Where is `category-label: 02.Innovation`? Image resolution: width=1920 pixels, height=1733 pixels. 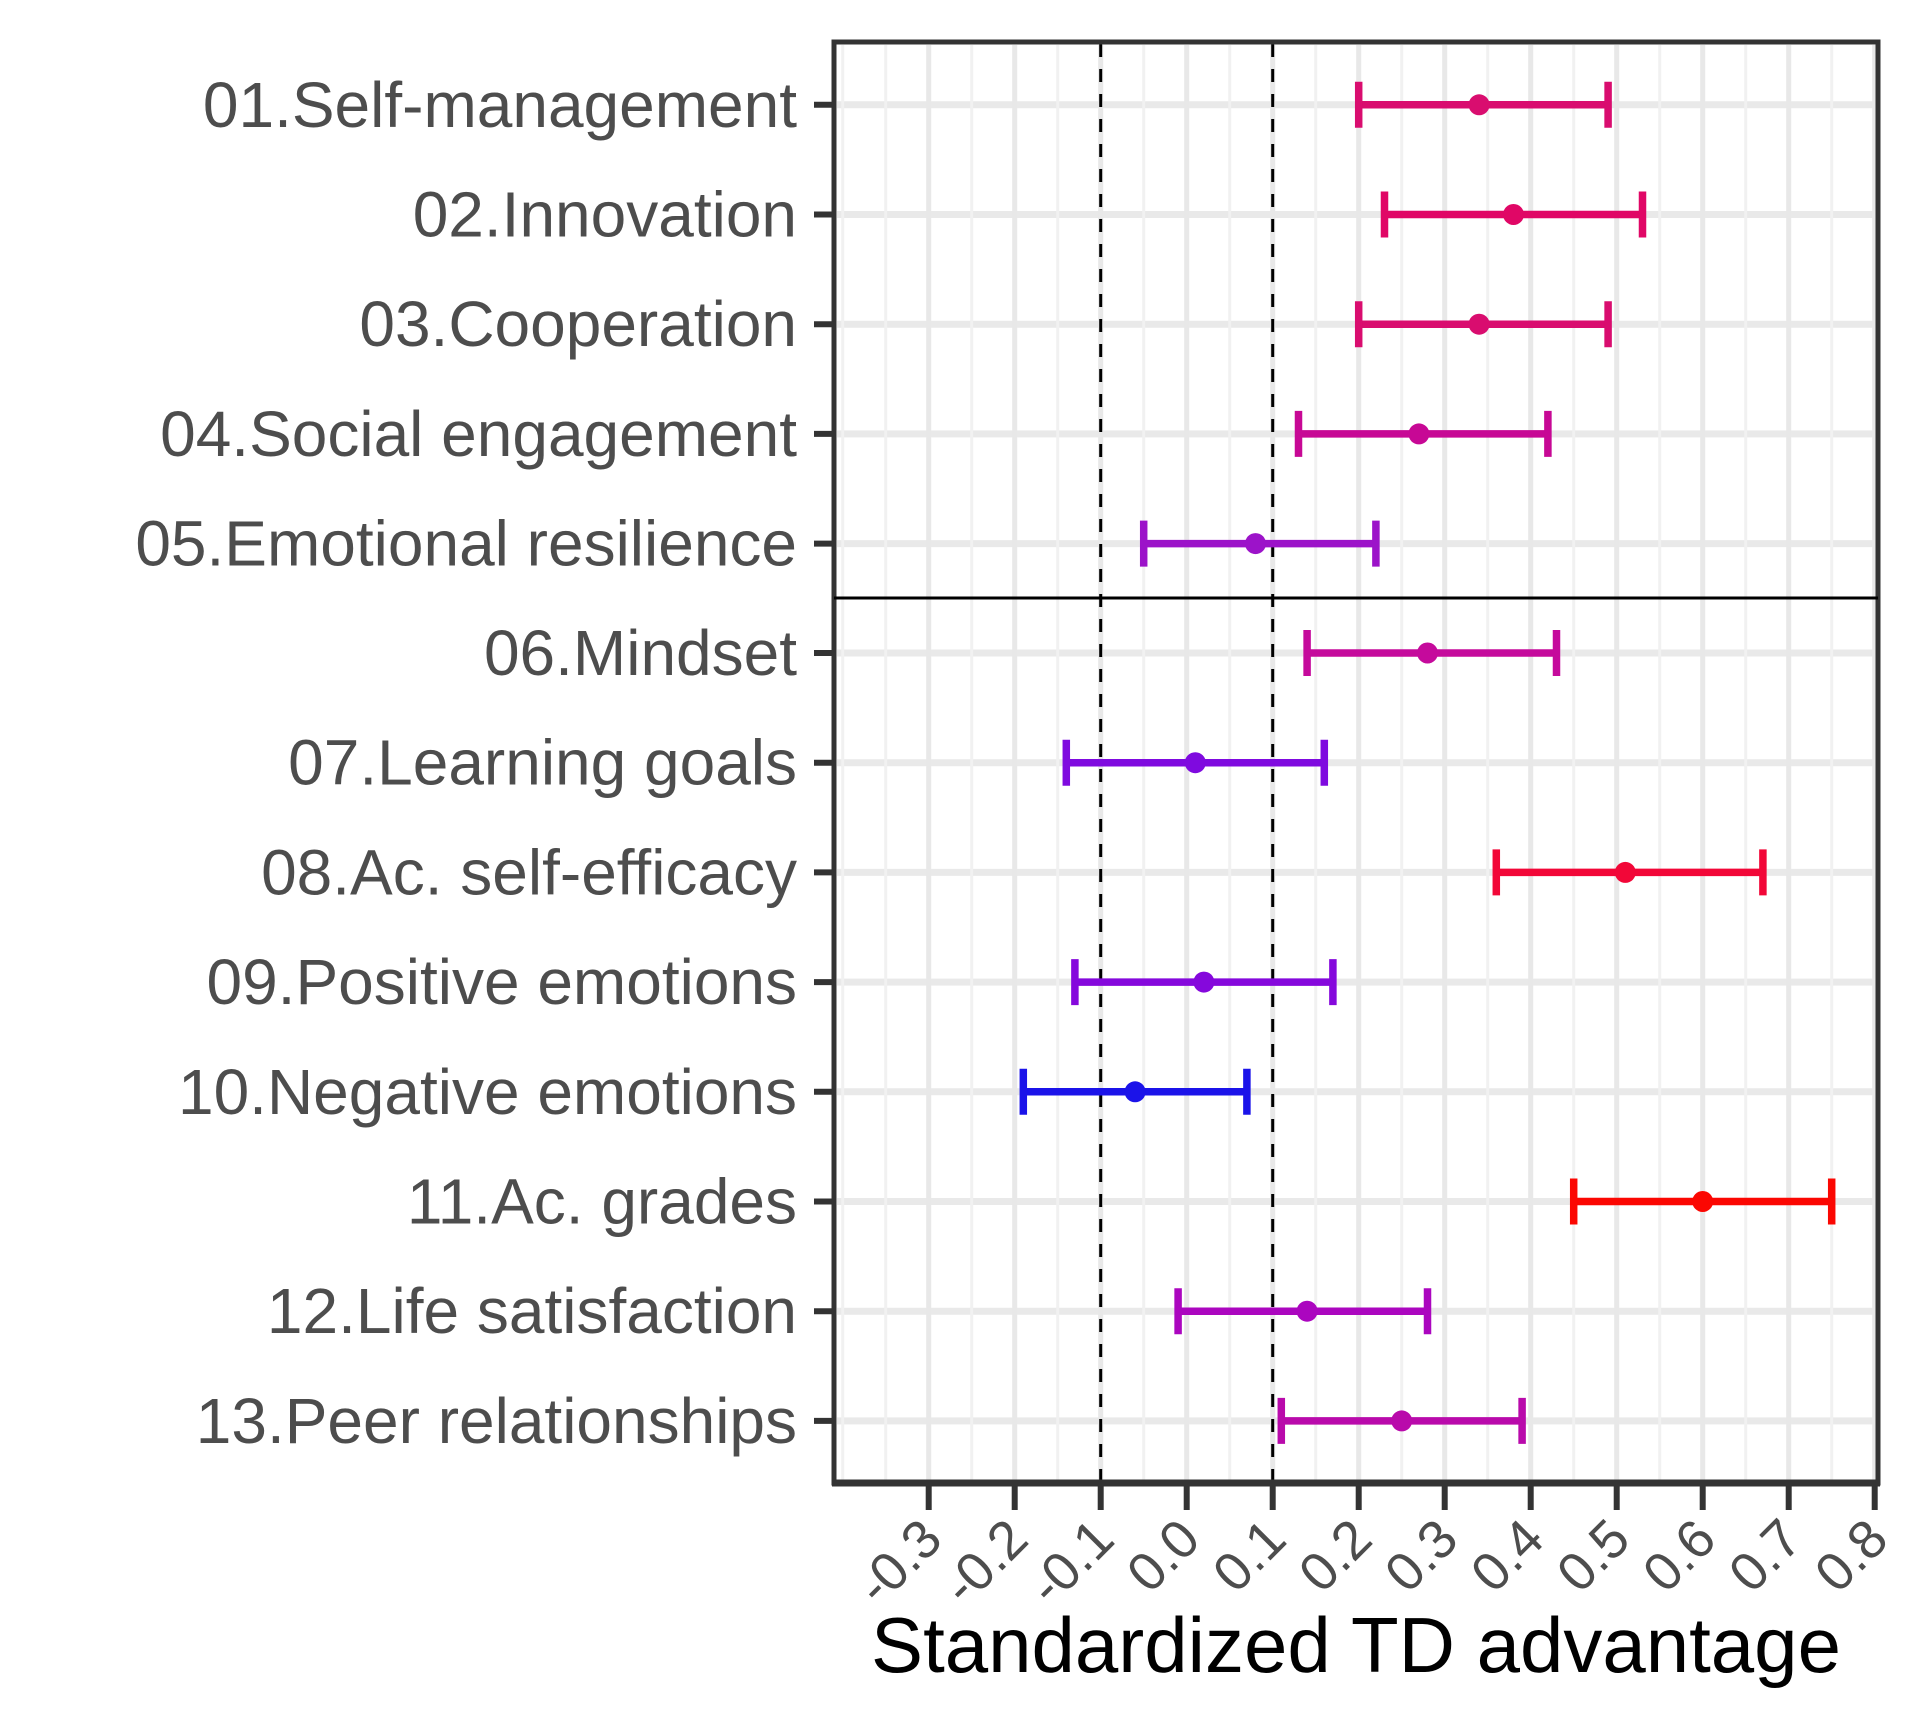 category-label: 02.Innovation is located at coordinates (605, 215).